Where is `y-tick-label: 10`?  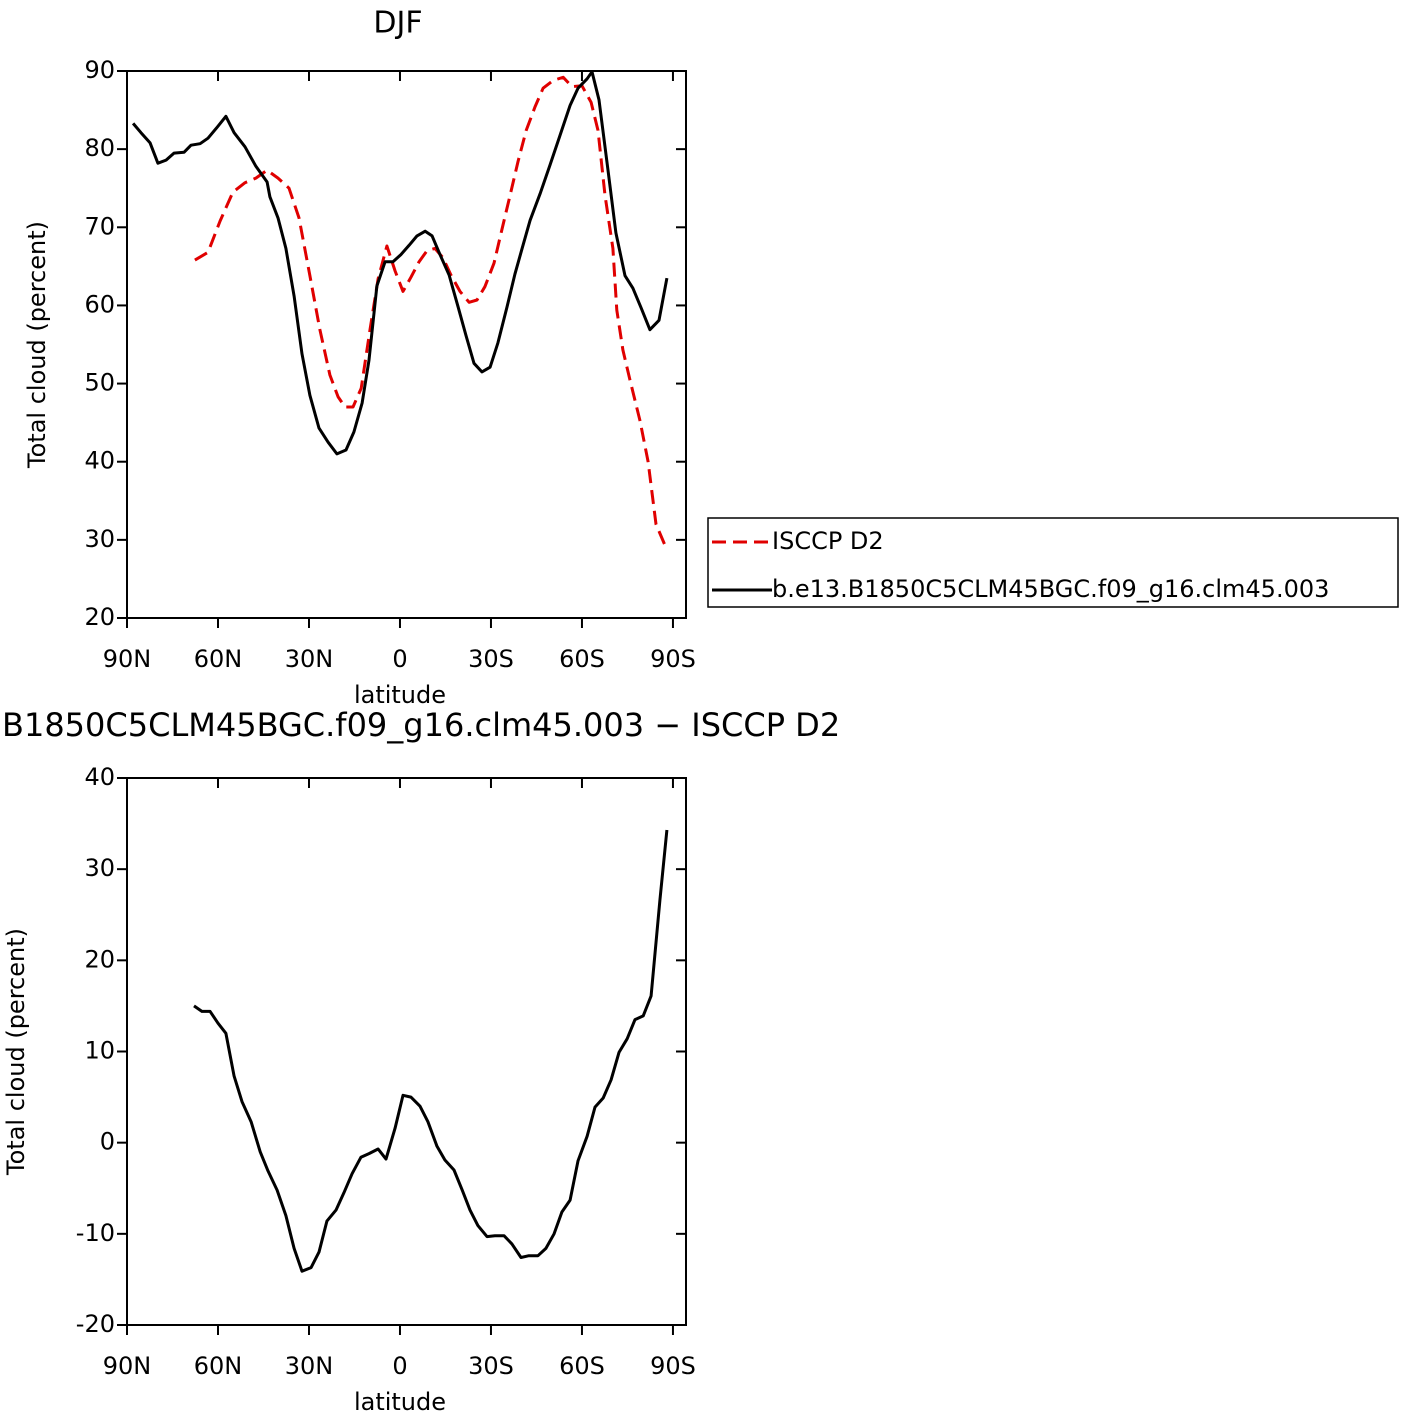
y-tick-label: 10 is located at coordinates (99, 1051).